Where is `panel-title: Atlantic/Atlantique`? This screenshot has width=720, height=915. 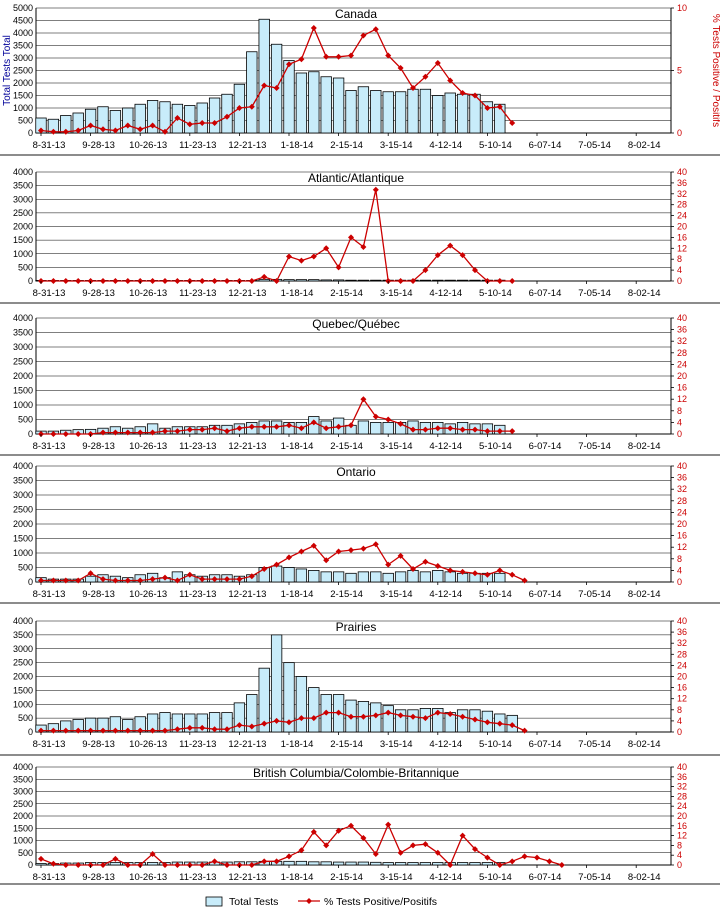 panel-title: Atlantic/Atlantique is located at coordinates (356, 178).